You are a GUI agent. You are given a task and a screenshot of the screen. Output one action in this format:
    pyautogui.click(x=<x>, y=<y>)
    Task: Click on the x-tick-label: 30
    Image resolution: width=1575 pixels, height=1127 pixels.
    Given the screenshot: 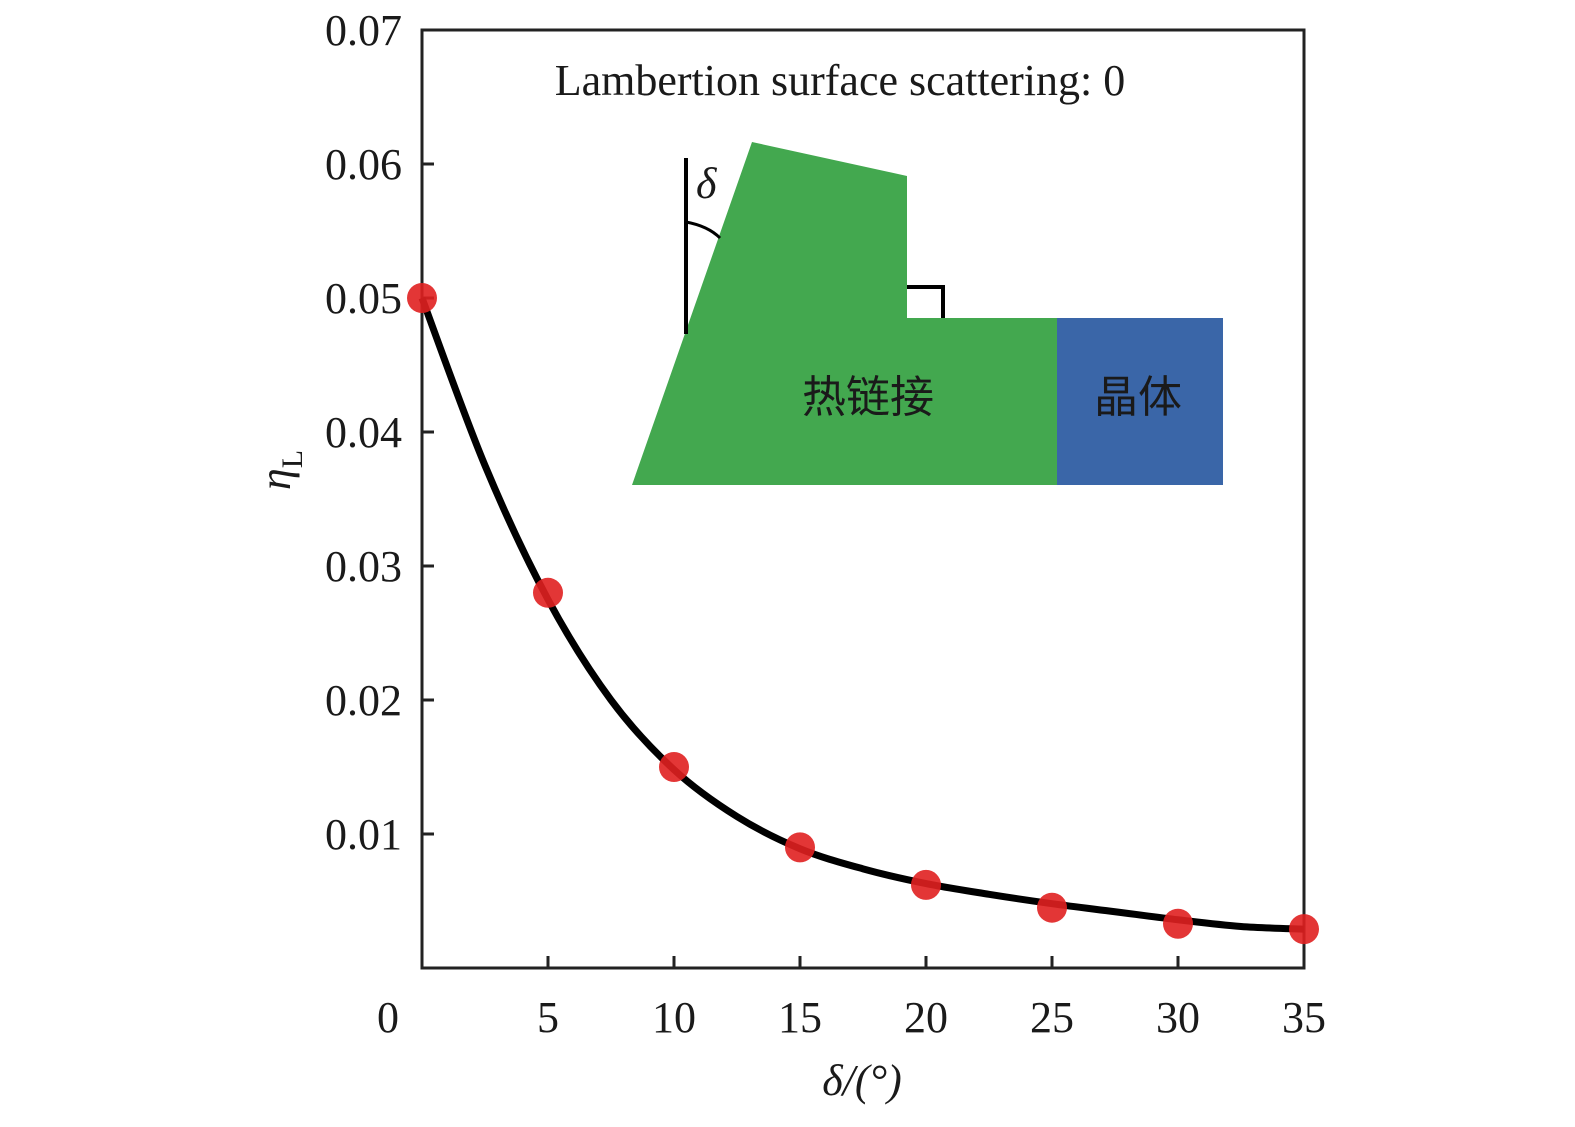 What is the action you would take?
    pyautogui.click(x=1178, y=1017)
    